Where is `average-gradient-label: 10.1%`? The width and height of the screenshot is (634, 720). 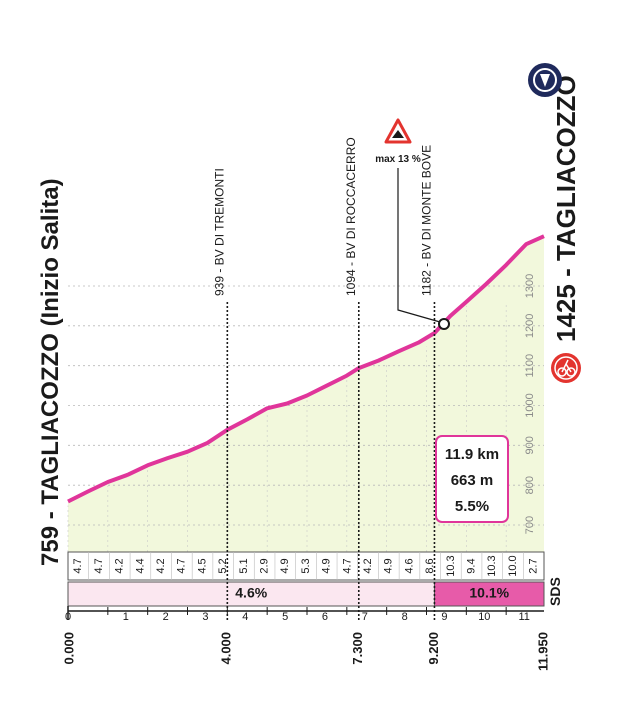 average-gradient-label: 10.1% is located at coordinates (489, 593).